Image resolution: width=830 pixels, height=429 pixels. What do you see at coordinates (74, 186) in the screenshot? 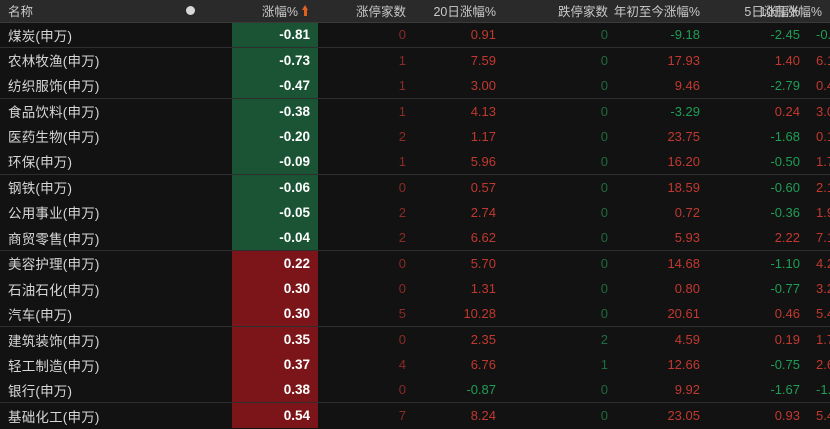
I see `cell-sector-name: 钢铁(申万)` at bounding box center [74, 186].